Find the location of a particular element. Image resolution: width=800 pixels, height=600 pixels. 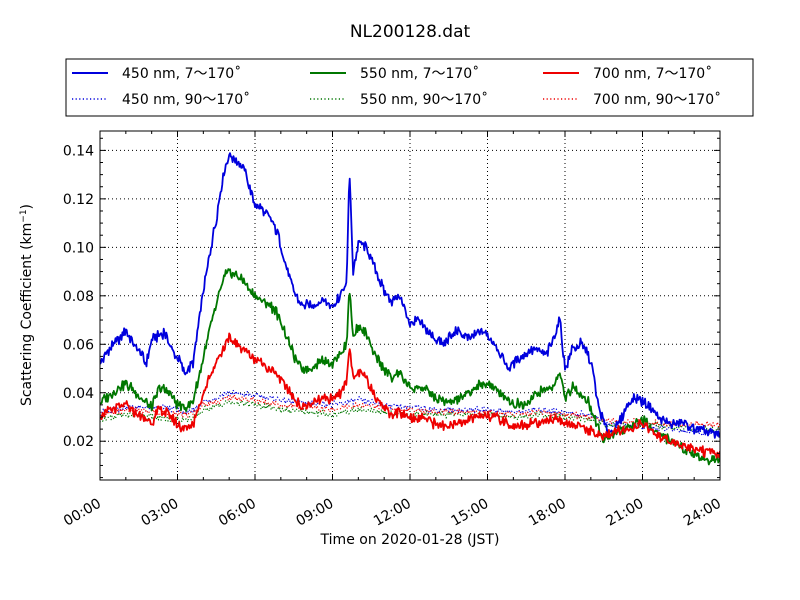

y-axis-label: Scattering Coefficient (km−1) is located at coordinates (27, 305).